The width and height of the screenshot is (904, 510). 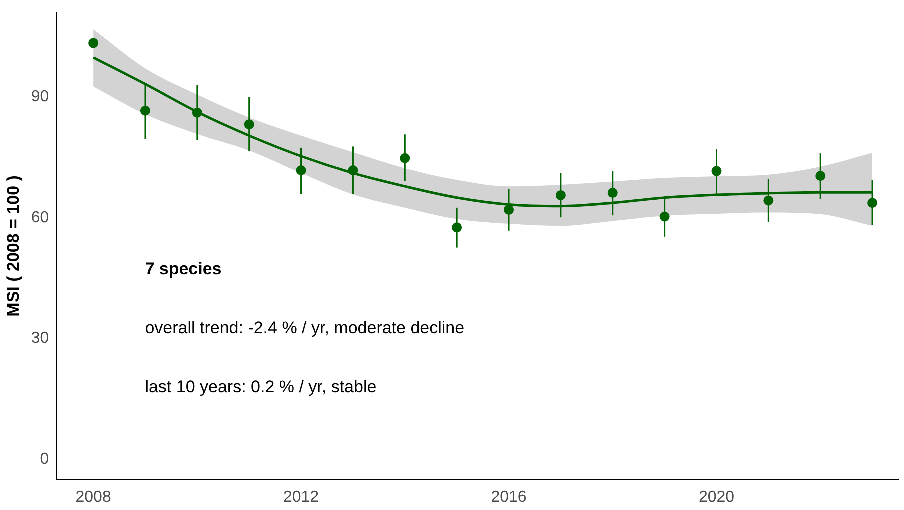 What do you see at coordinates (716, 497) in the screenshot?
I see `x-tick-label: 2020` at bounding box center [716, 497].